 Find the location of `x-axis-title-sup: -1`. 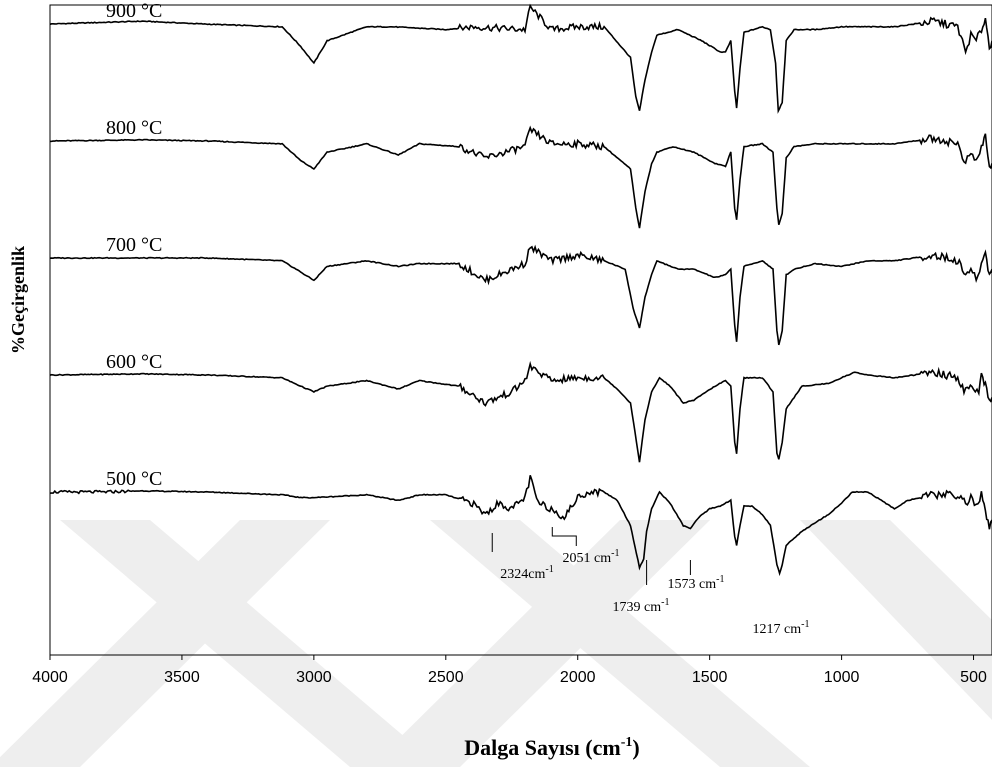

x-axis-title-sup: -1 is located at coordinates (627, 742).